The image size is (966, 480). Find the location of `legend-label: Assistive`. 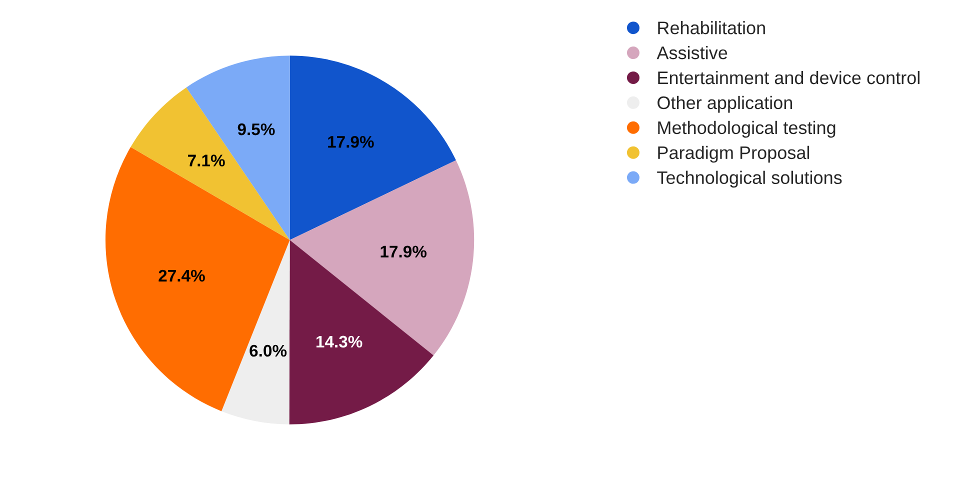

legend-label: Assistive is located at coordinates (692, 53).